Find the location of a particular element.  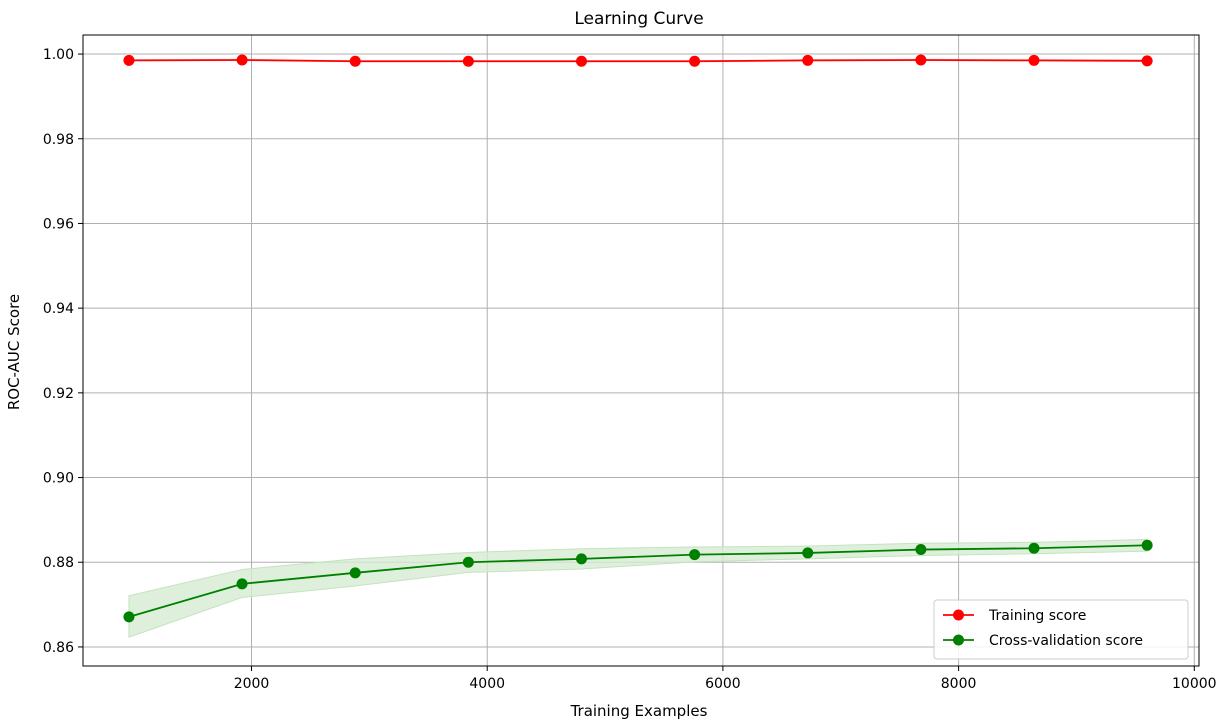

legend-frame is located at coordinates (1061, 629).